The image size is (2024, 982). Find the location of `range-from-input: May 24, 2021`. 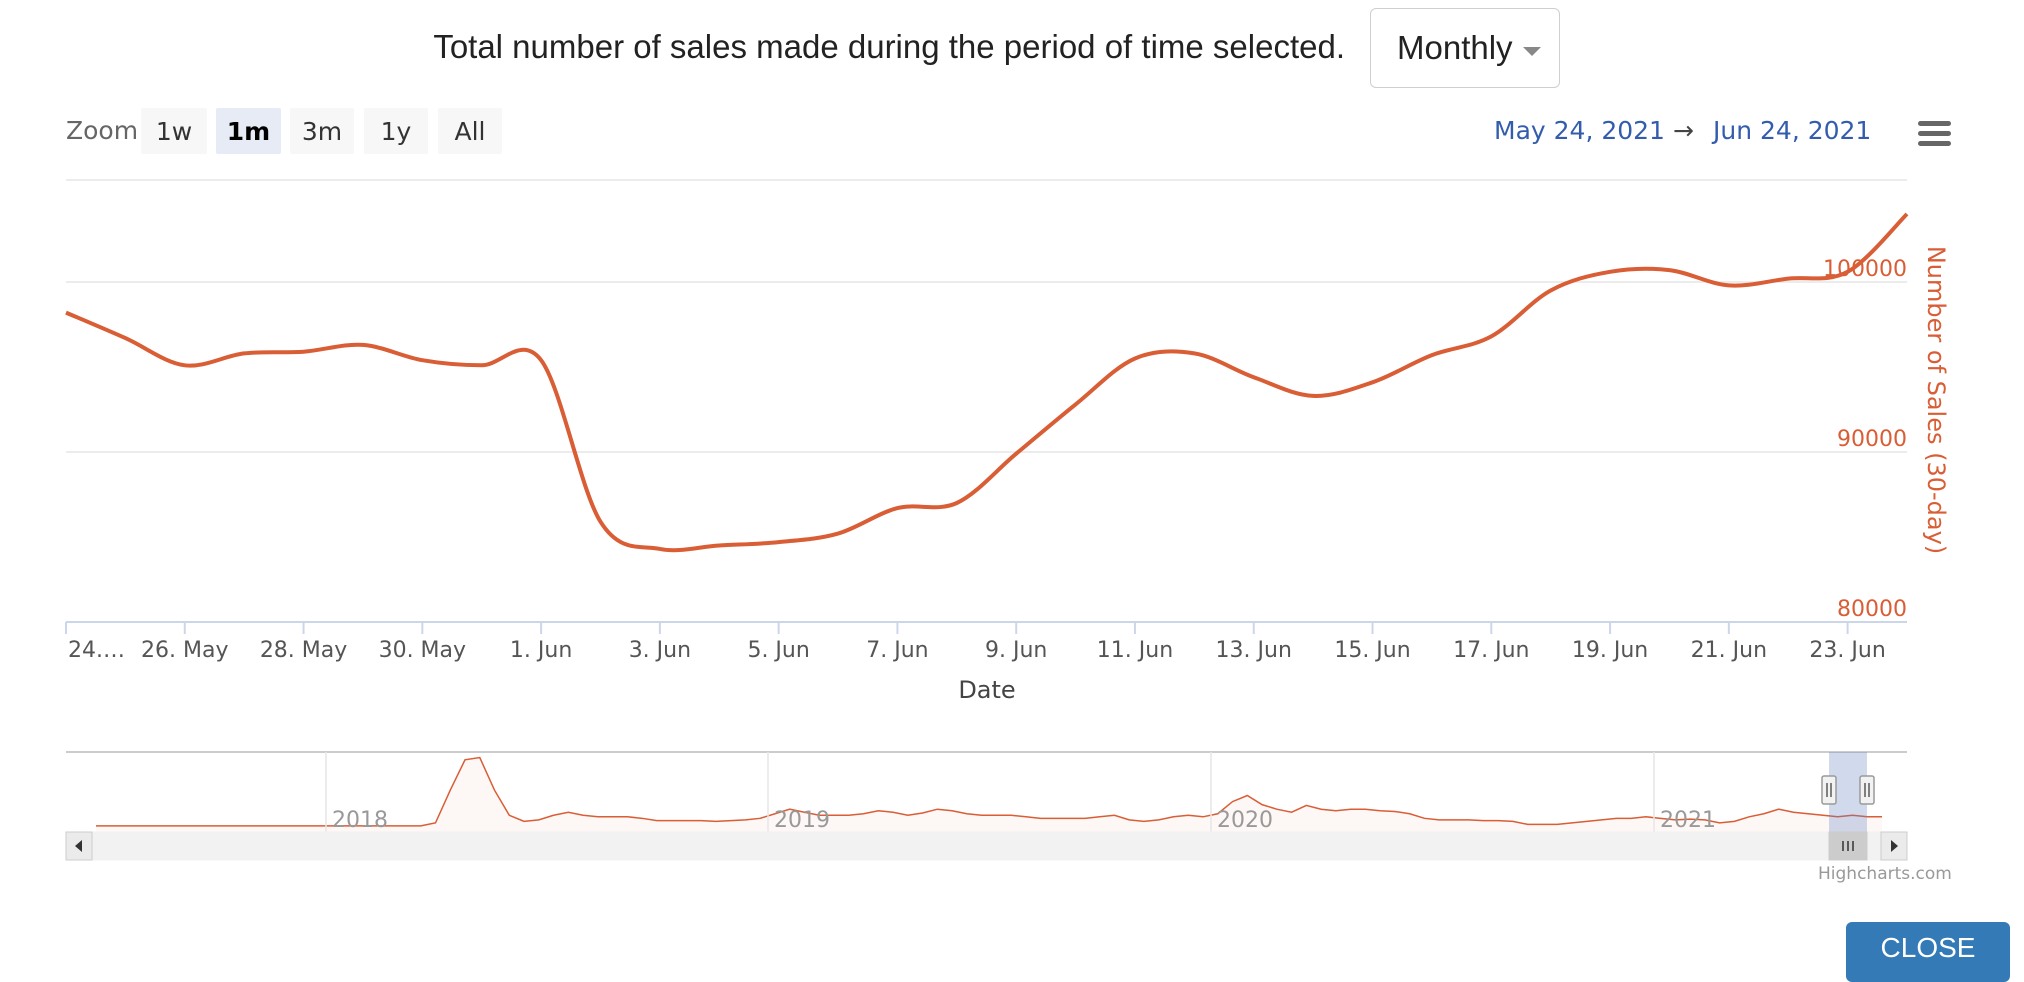

range-from-input: May 24, 2021 is located at coordinates (1579, 130).